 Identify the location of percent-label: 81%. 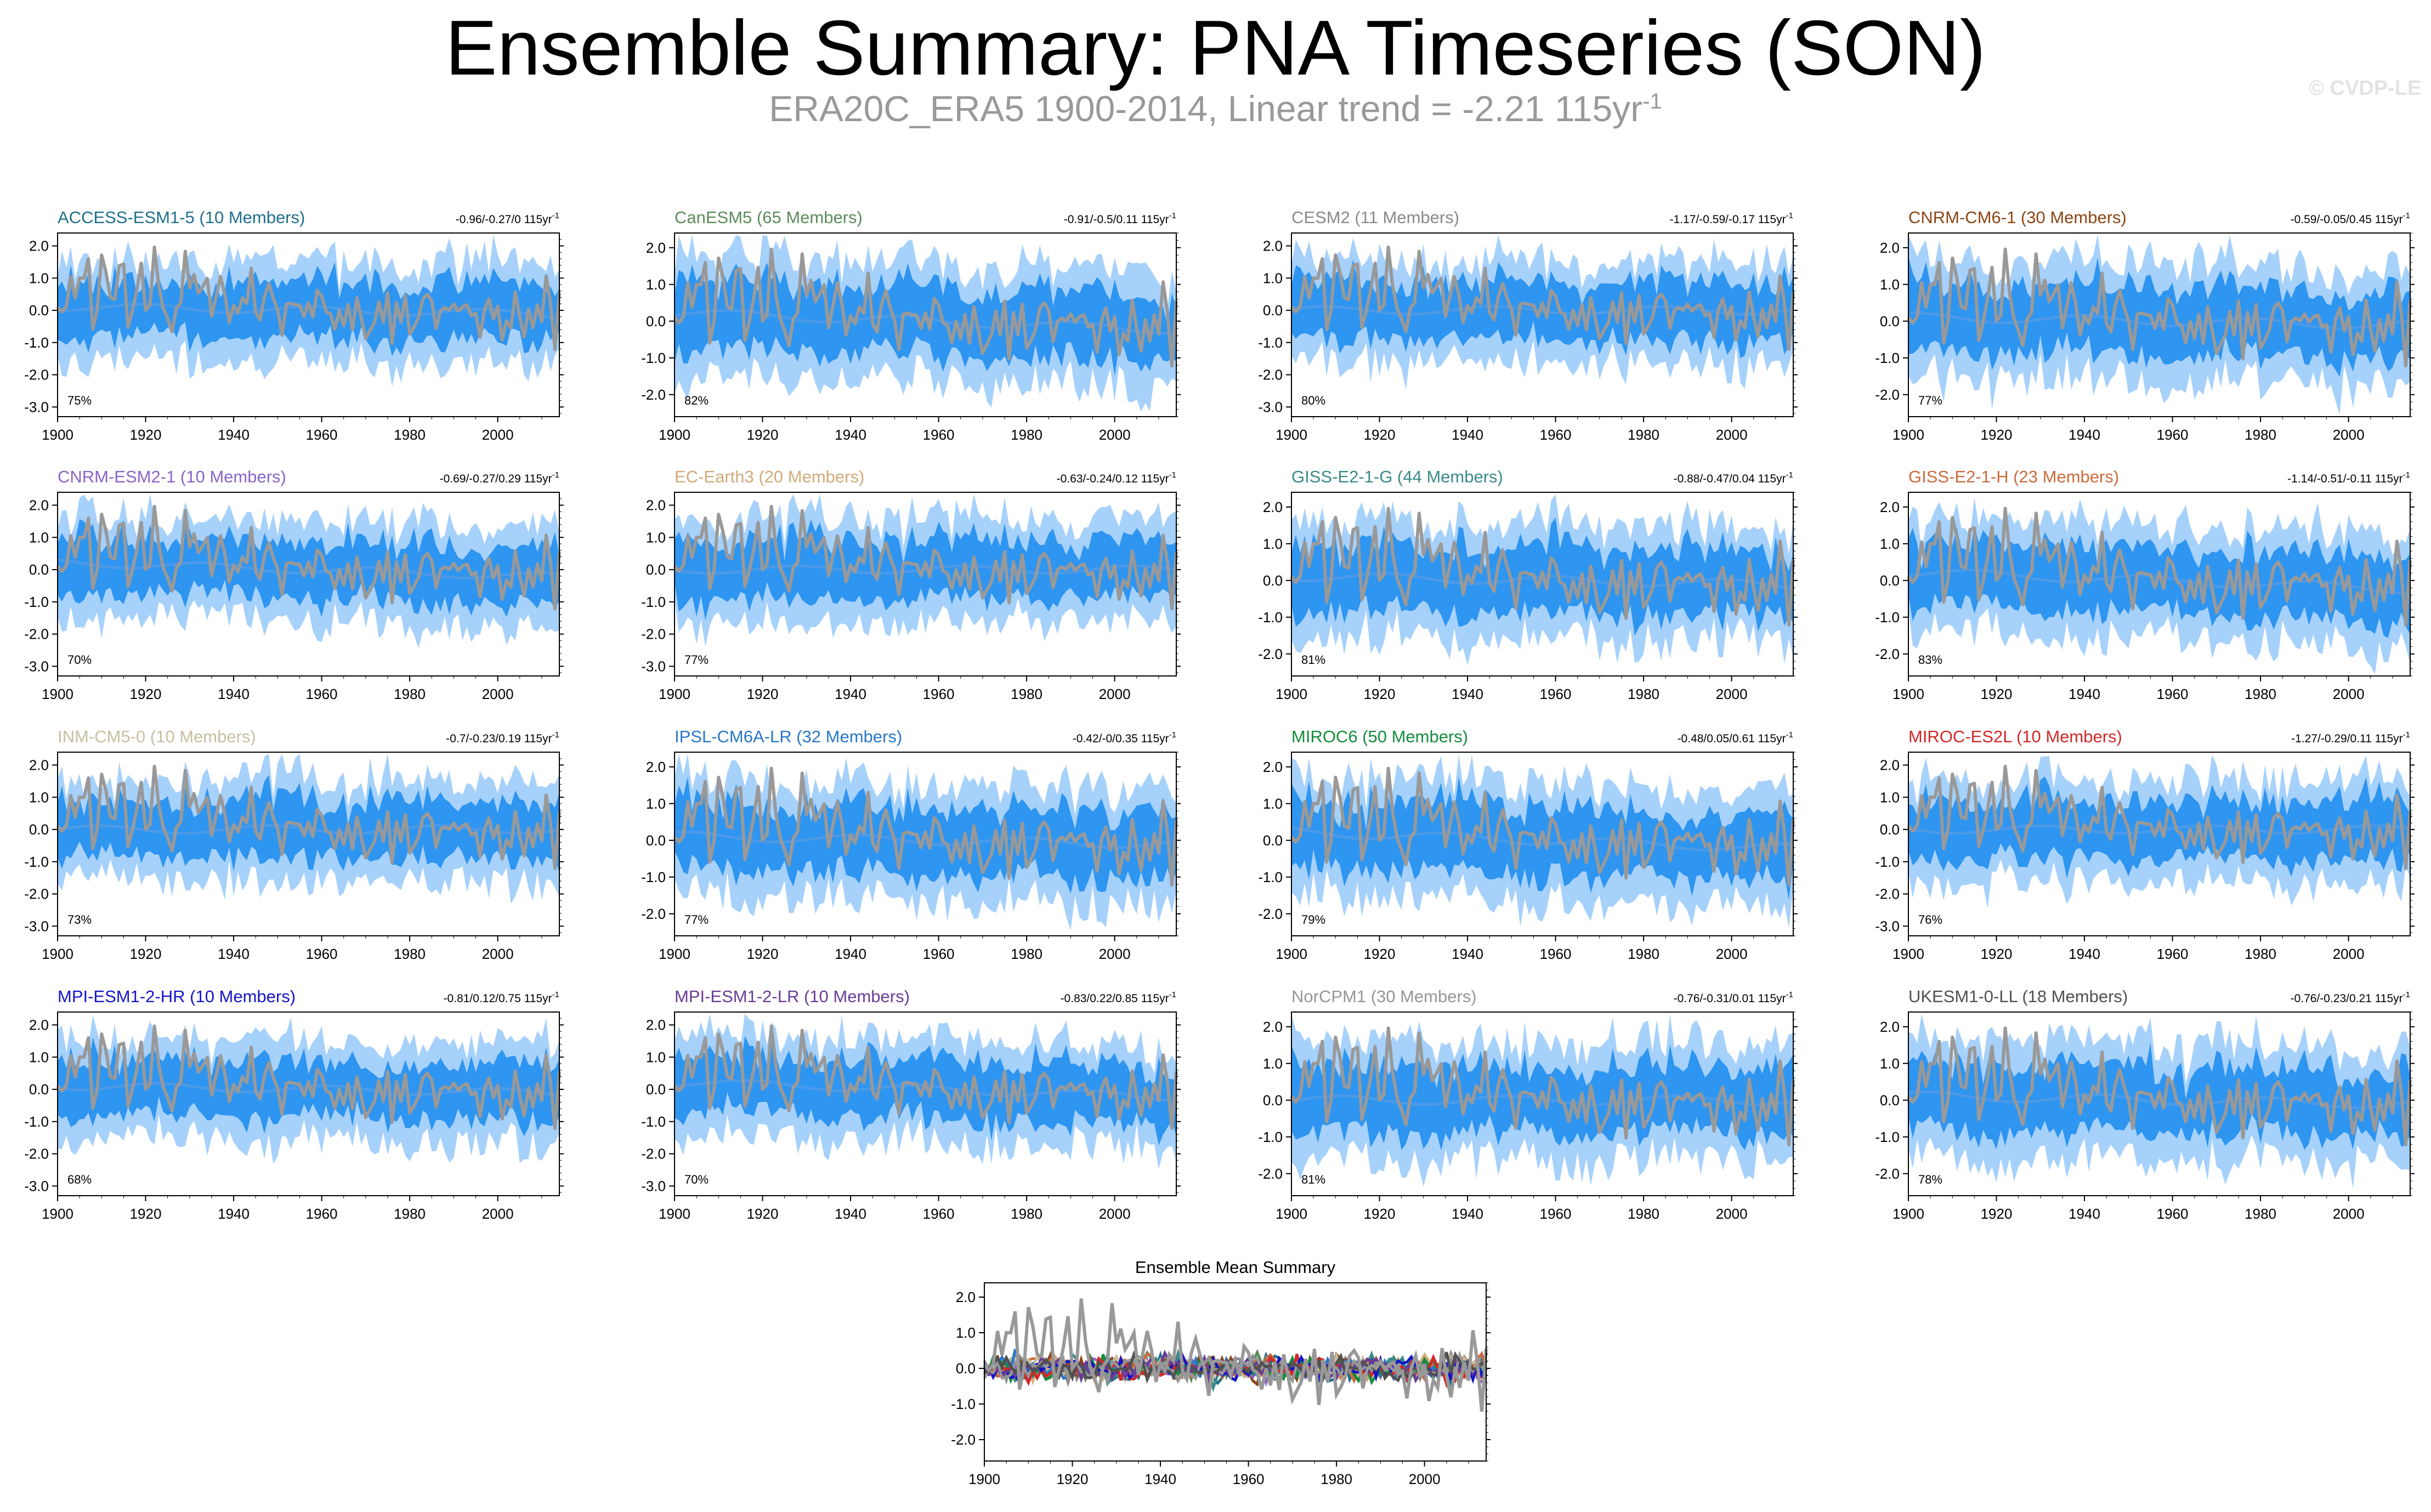
(1313, 1179).